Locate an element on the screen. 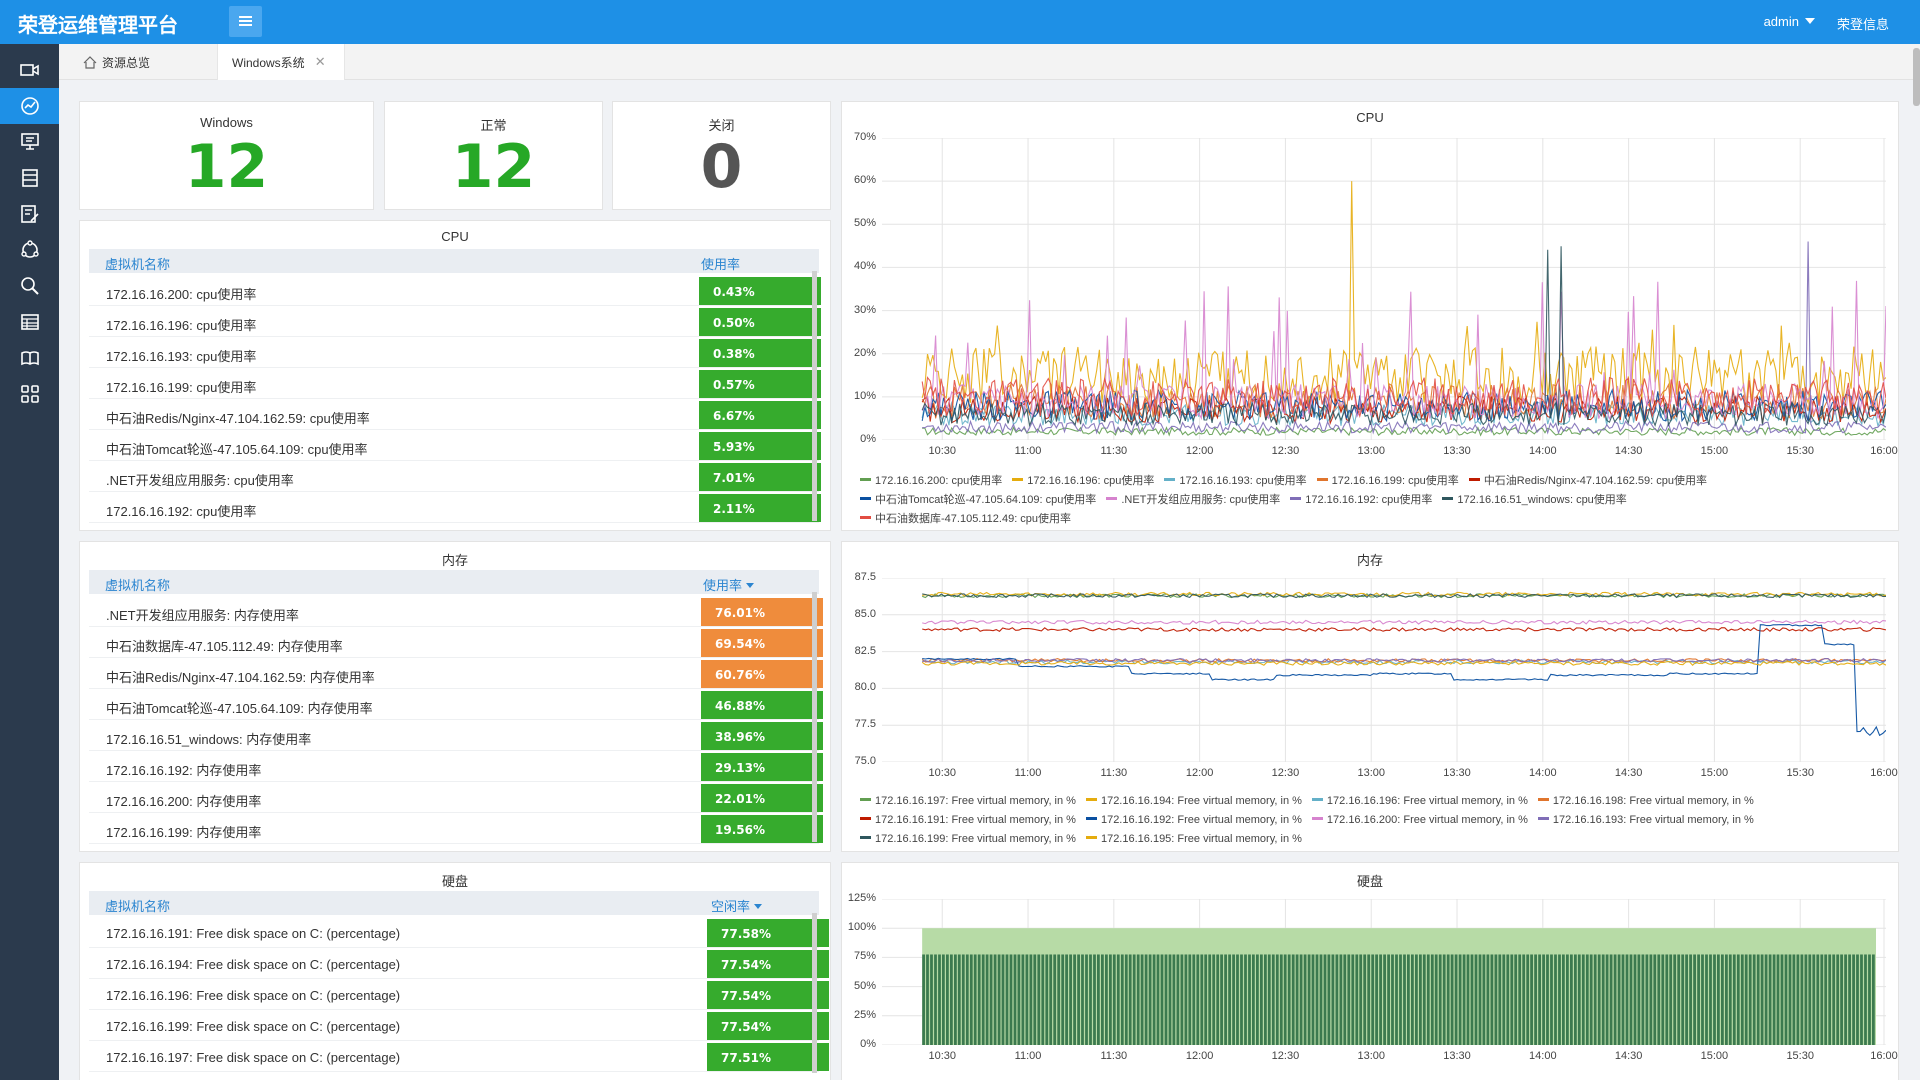 The height and width of the screenshot is (1080, 1920). x-tick-label: 12:30 is located at coordinates (1285, 1056).